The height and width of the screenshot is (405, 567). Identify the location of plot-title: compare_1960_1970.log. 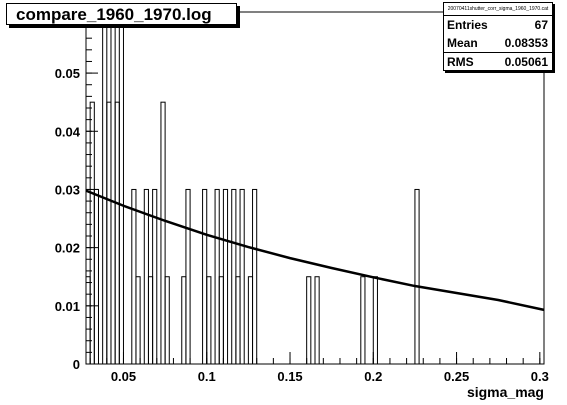
(121, 14).